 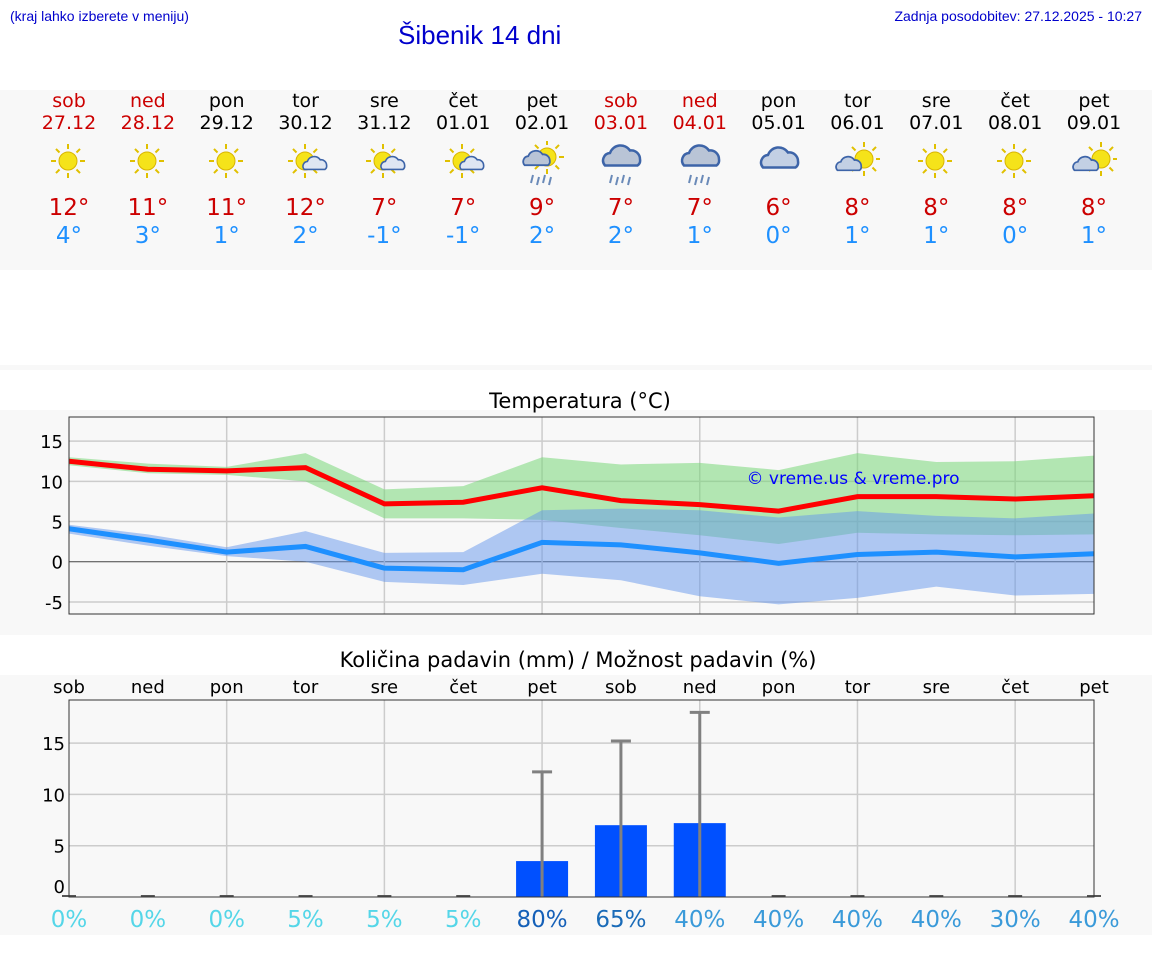 What do you see at coordinates (936, 687) in the screenshot?
I see `precip-day-label: sre` at bounding box center [936, 687].